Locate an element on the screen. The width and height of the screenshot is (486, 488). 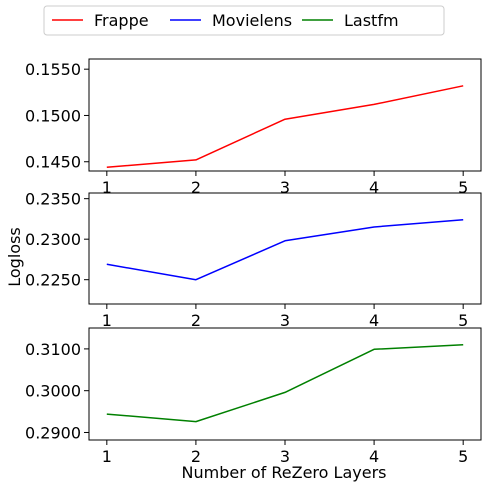
series-line-frappe is located at coordinates (285, 127).